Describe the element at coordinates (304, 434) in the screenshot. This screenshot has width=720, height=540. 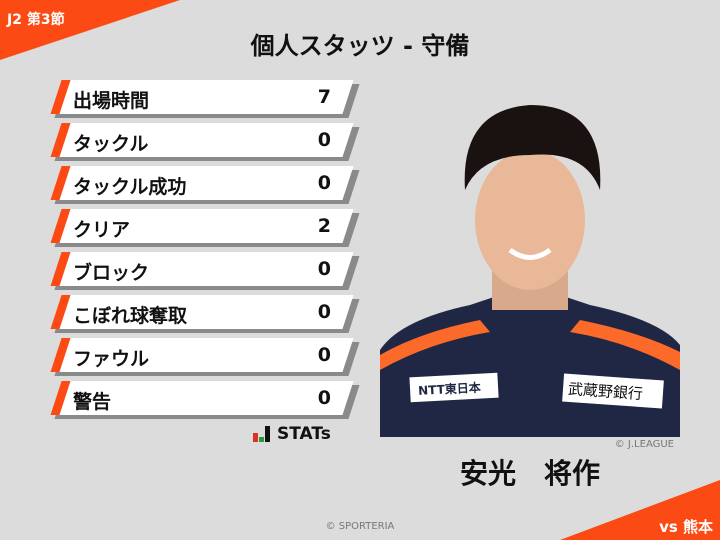
I see `stats-logo-text: STATs` at that location.